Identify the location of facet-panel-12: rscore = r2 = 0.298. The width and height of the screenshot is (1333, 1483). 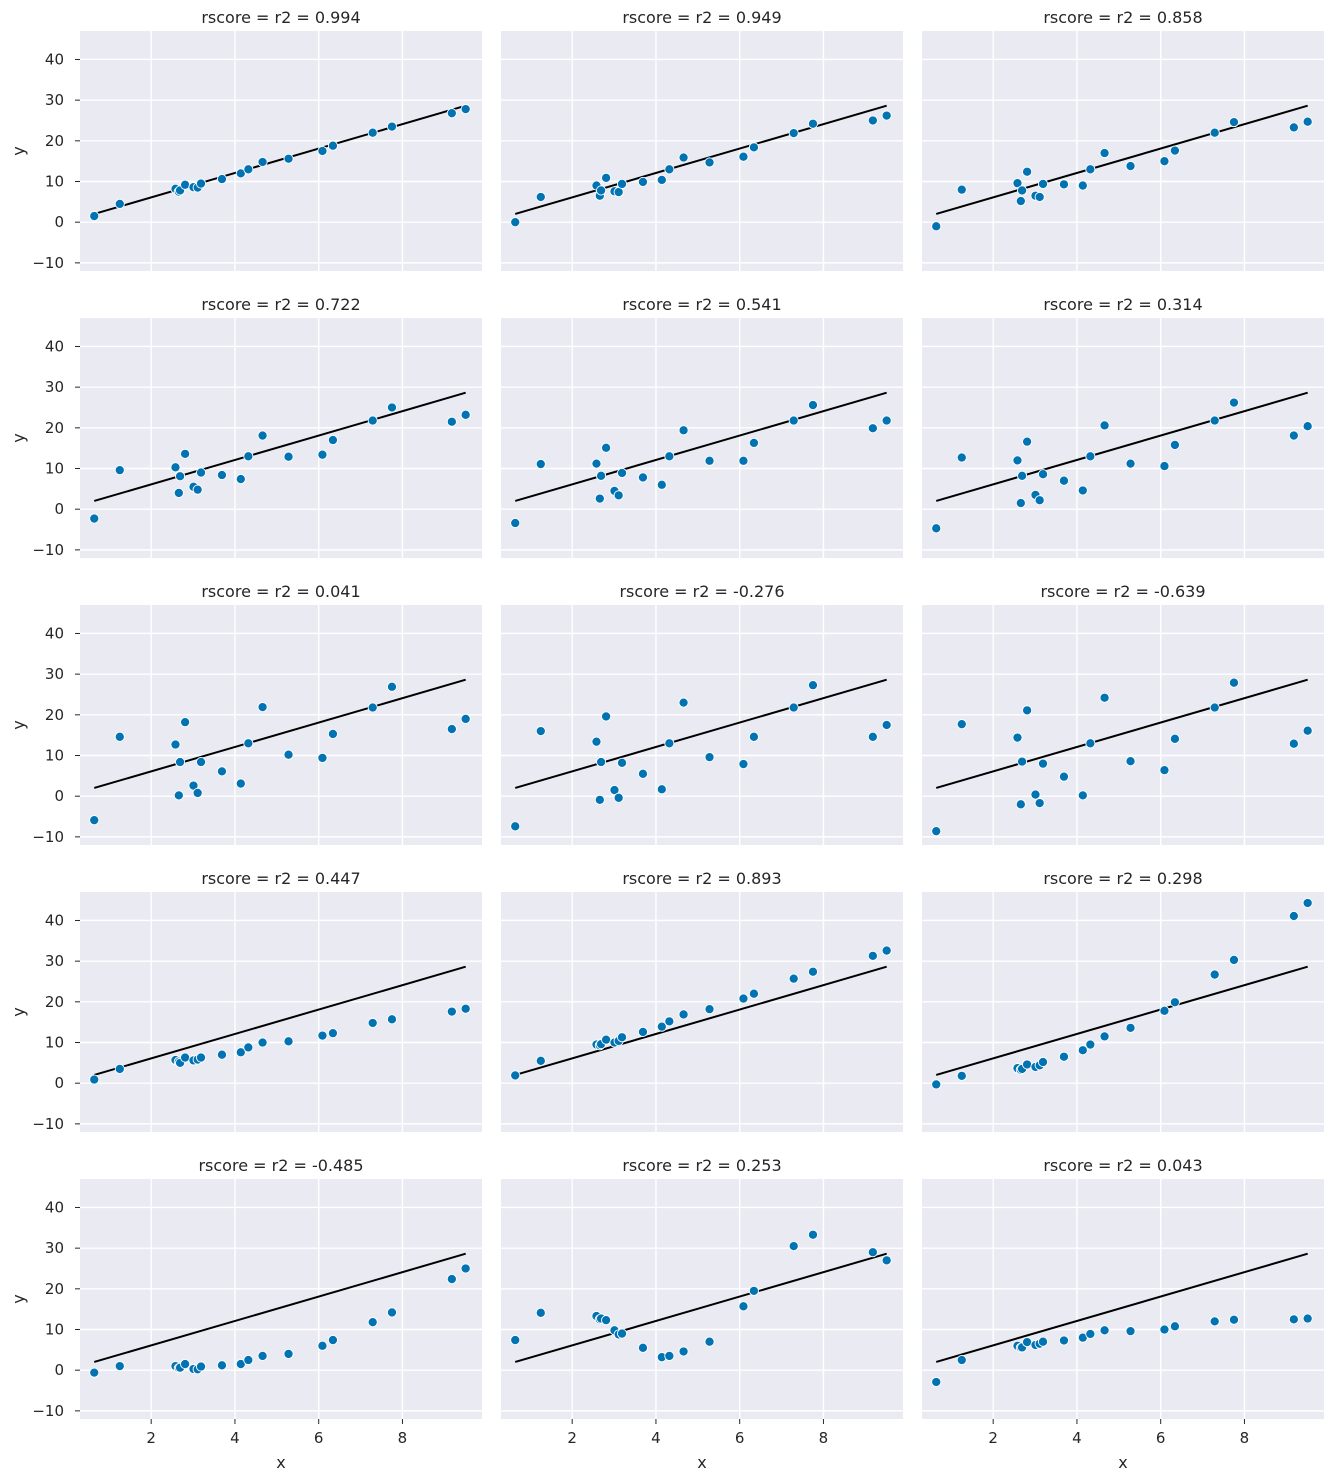
(1123, 1000).